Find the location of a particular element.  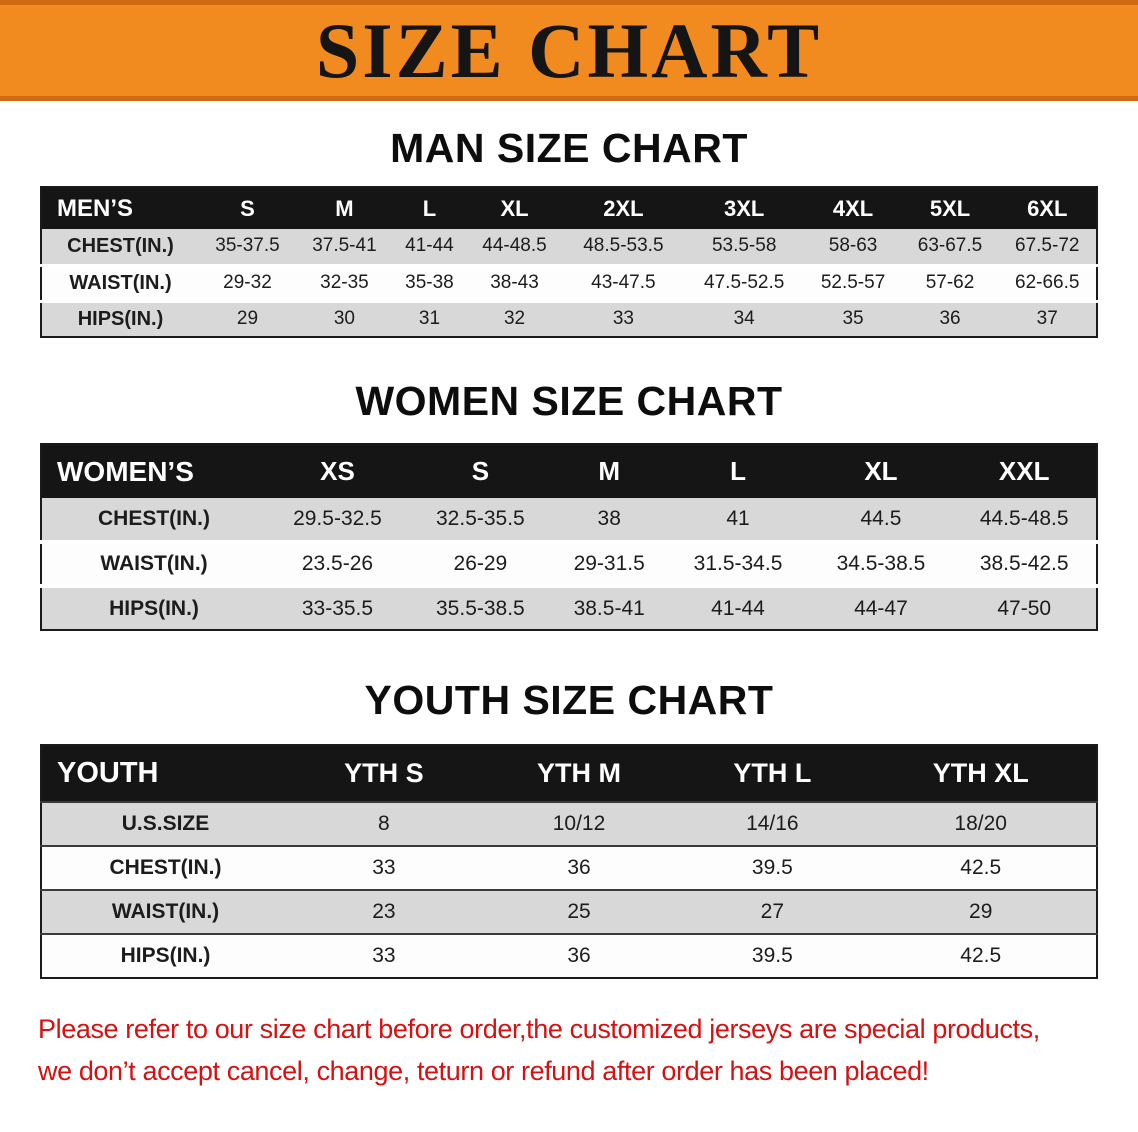

table-header-row: YOUTH YTH S YTH M YTH L YTH XL is located at coordinates (569, 774).